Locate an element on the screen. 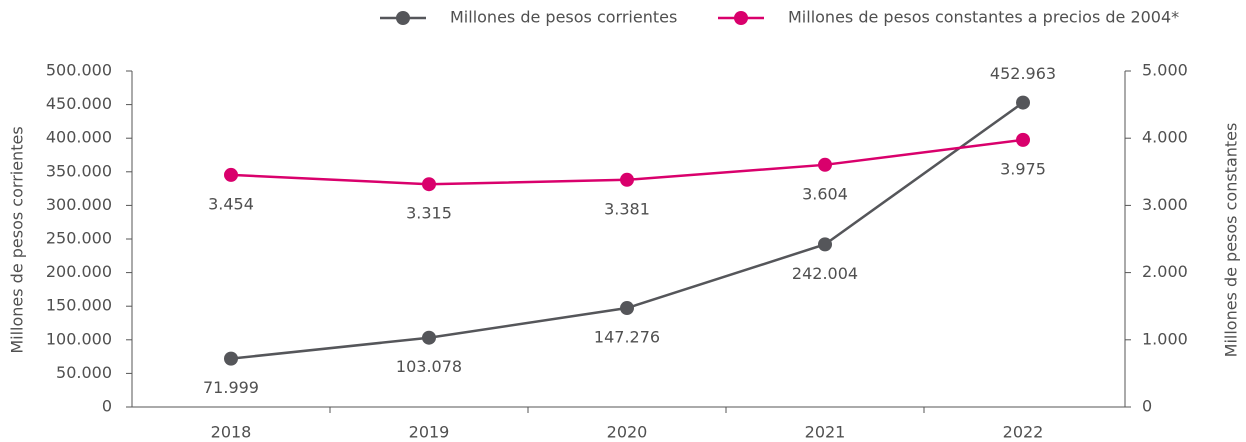  x-tick-label: 2021 is located at coordinates (825, 432).